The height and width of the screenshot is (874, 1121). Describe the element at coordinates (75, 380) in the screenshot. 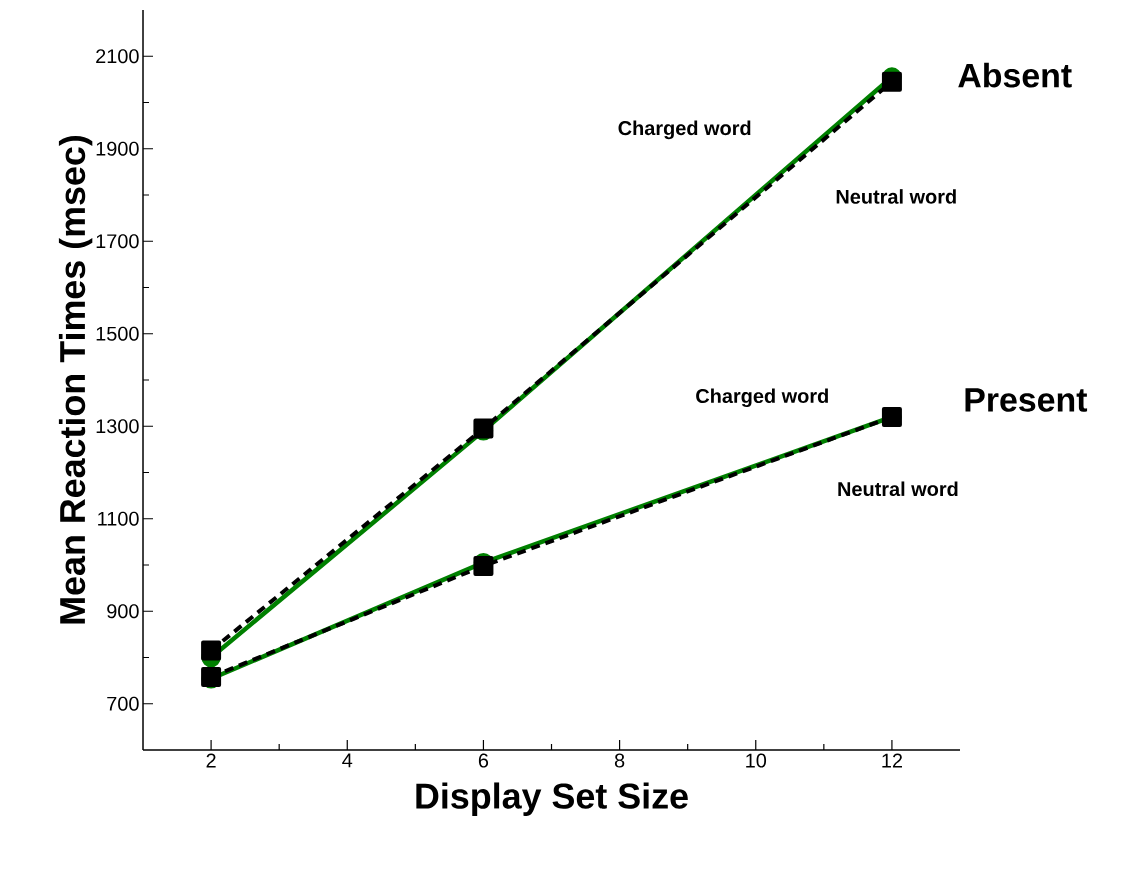

I see `y-axis-title: Mean Reaction Times (msec)` at that location.